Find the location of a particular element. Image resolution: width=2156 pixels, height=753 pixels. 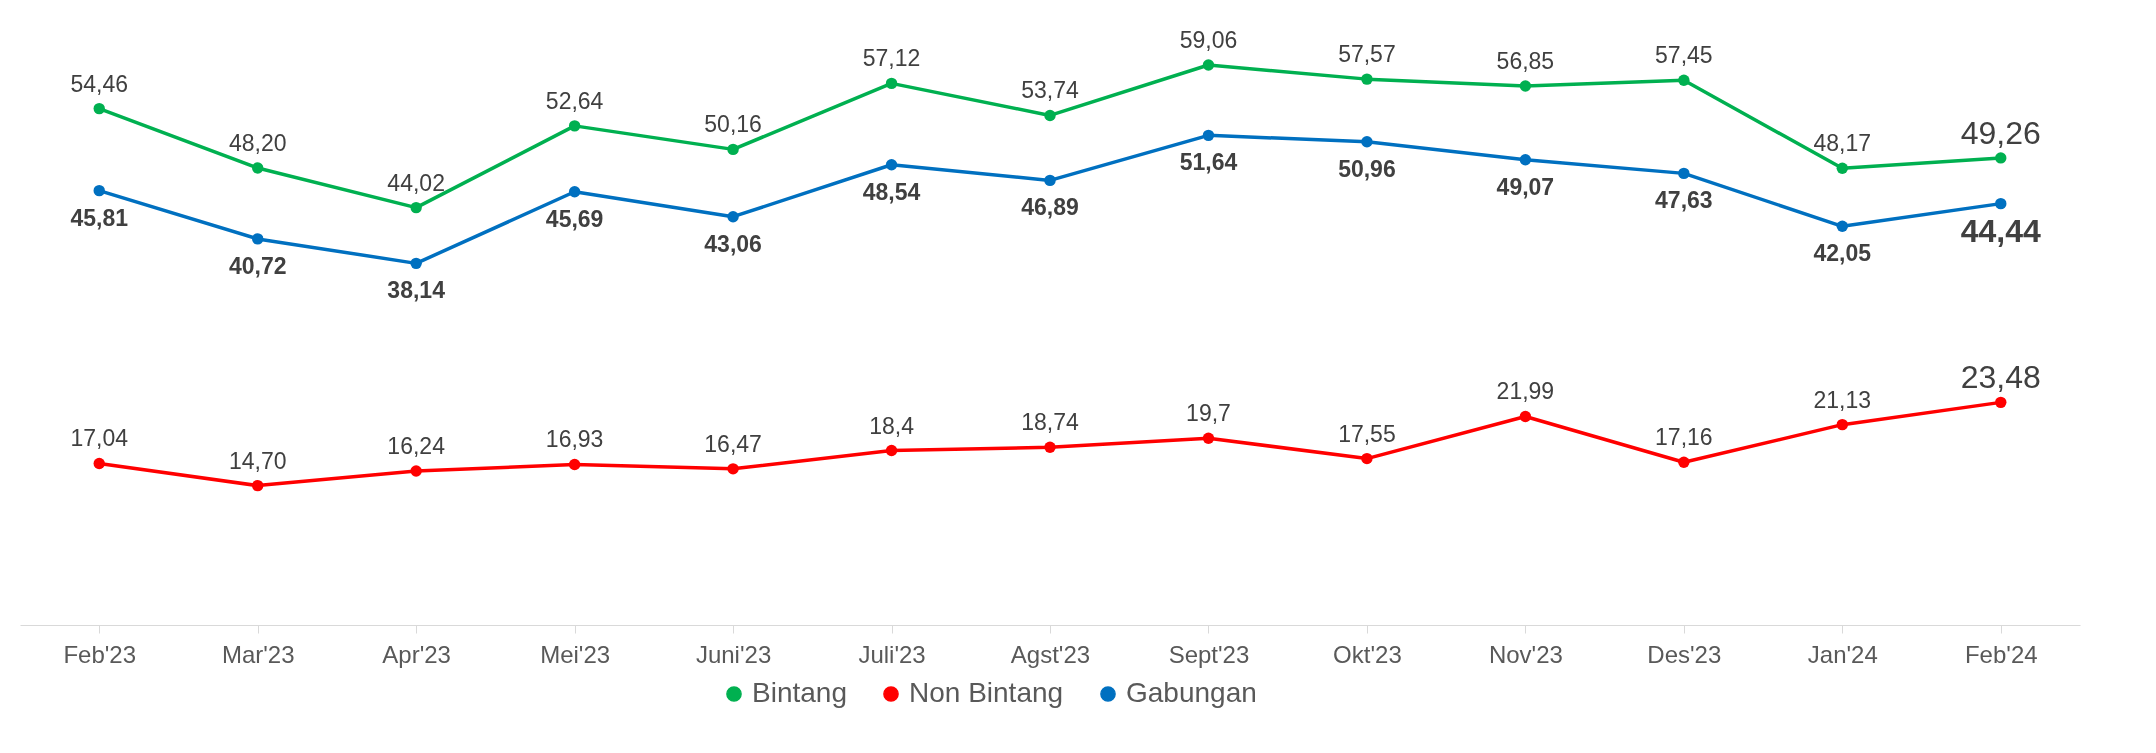

data-label: 50,16 is located at coordinates (733, 124).